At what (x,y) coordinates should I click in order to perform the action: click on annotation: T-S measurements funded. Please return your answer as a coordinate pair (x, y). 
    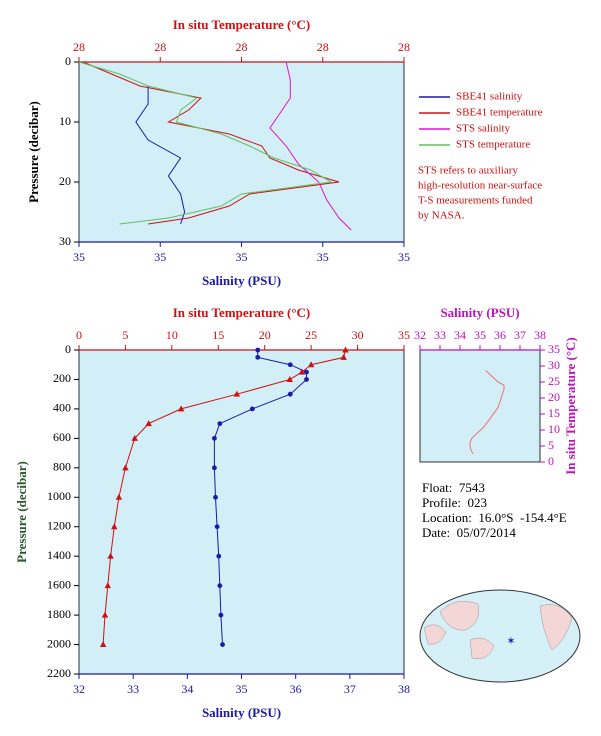
    Looking at the image, I should click on (475, 201).